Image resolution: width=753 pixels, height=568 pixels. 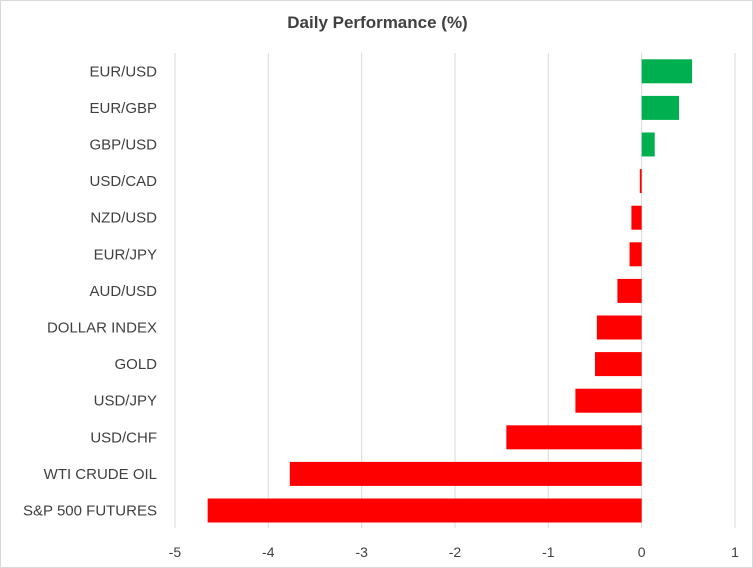 What do you see at coordinates (618, 364) in the screenshot?
I see `bar-gold` at bounding box center [618, 364].